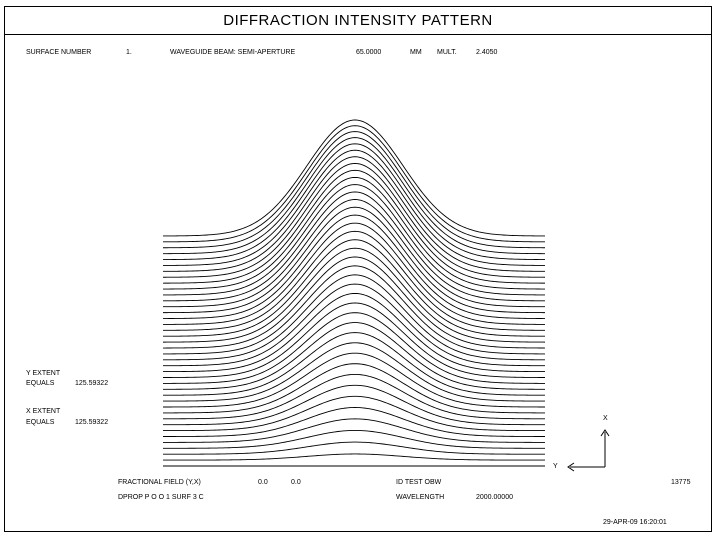 This screenshot has width=720, height=537. What do you see at coordinates (635, 522) in the screenshot?
I see `timestamp: 29-APR-09 16:20:01` at bounding box center [635, 522].